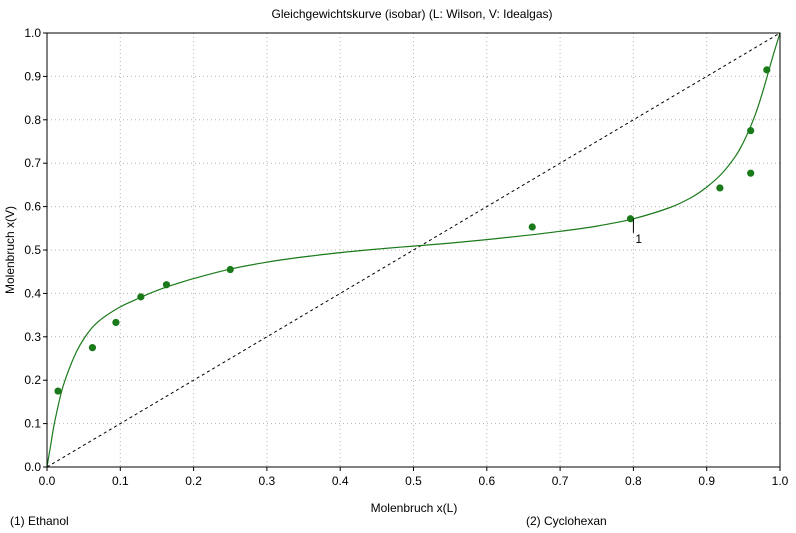 The image size is (796, 533). I want to click on y-tick-label: 0.4, so click(32, 293).